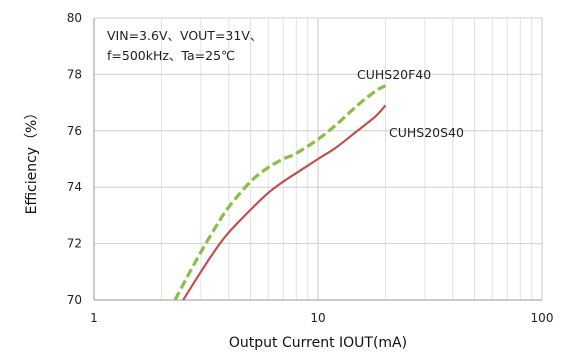  Describe the element at coordinates (394, 74) in the screenshot. I see `series-label-cuhs20f40: CUHS20F40` at that location.